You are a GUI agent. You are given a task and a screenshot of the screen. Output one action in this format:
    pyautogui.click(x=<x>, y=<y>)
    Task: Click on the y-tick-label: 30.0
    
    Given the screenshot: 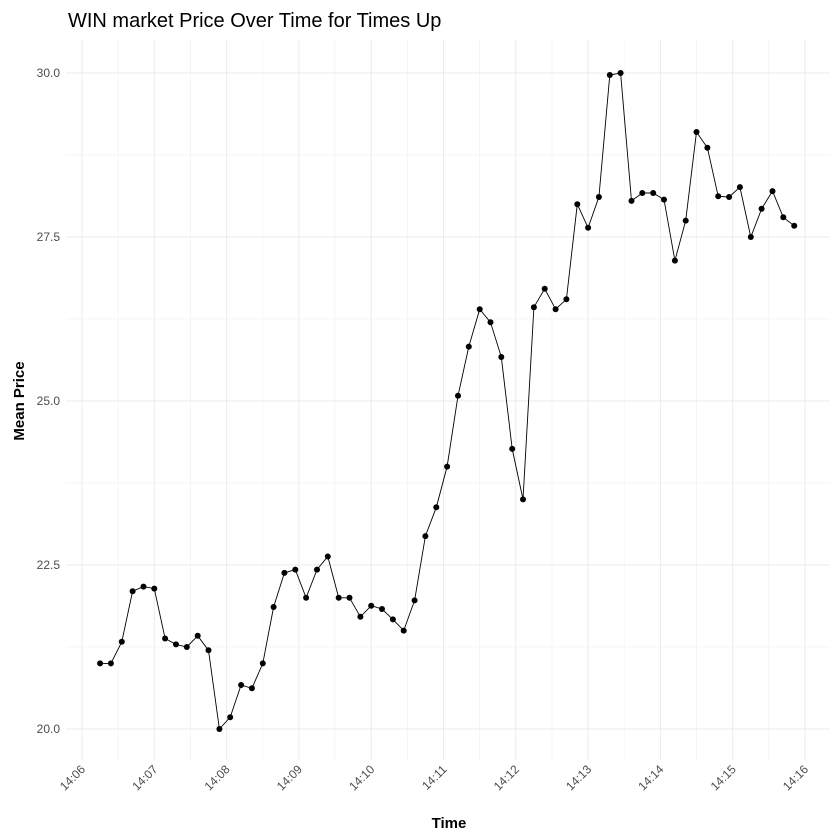 What is the action you would take?
    pyautogui.click(x=49, y=73)
    